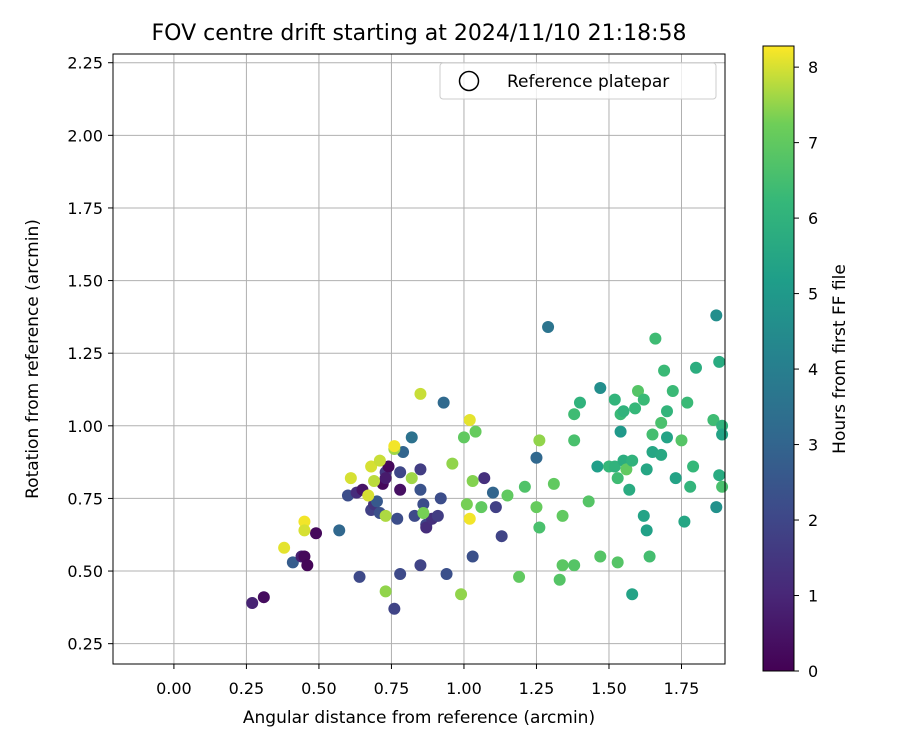 Image resolution: width=900 pixels, height=750 pixels. Describe the element at coordinates (813, 294) in the screenshot. I see `colorbar-tick-label: 5` at that location.